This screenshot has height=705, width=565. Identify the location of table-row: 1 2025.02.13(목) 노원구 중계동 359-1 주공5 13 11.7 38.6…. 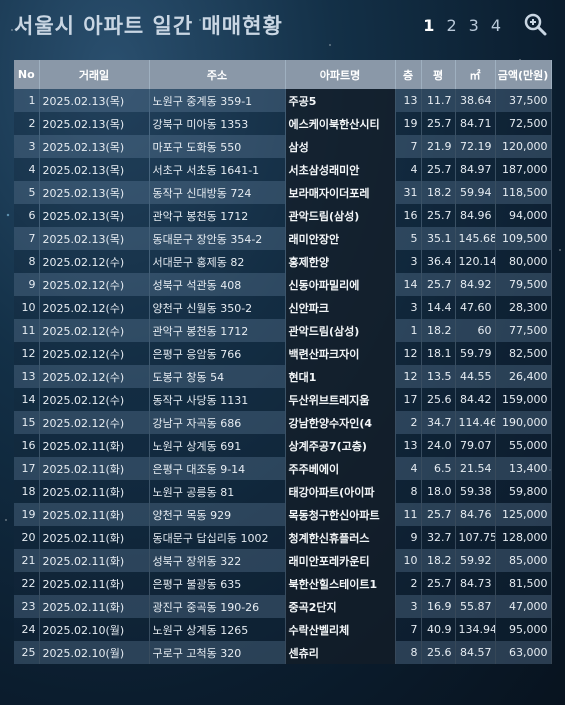
(283, 100).